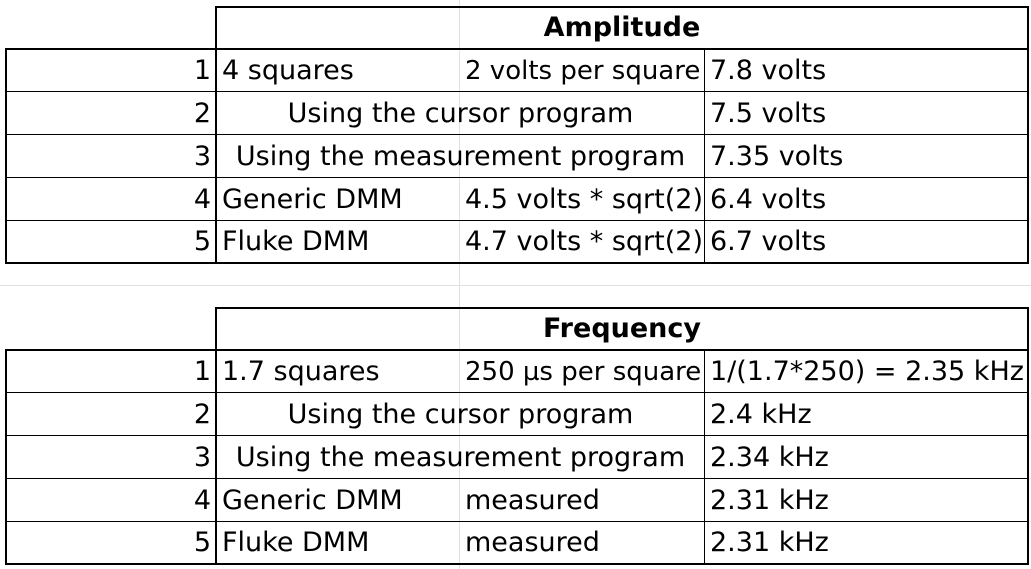  I want to click on detail-cell: 2 volts per square, so click(583, 71).